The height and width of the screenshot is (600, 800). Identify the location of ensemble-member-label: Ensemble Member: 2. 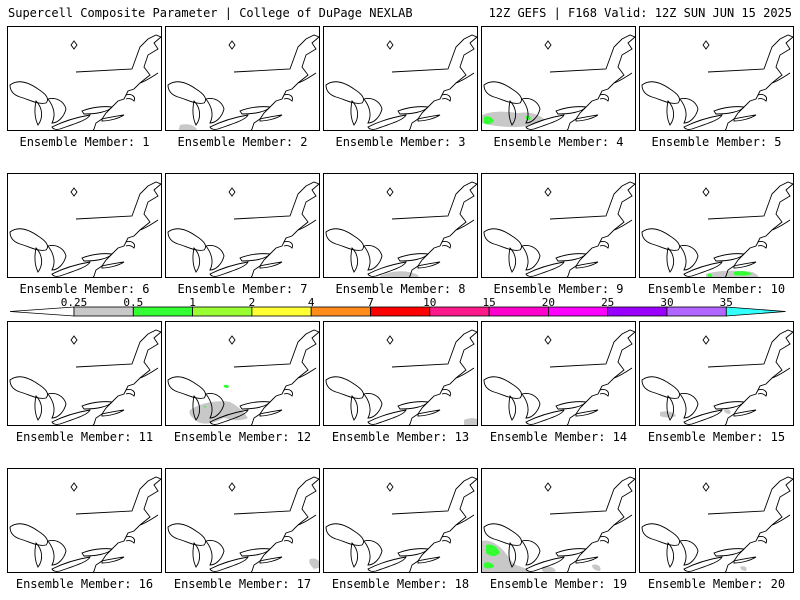
(242, 142).